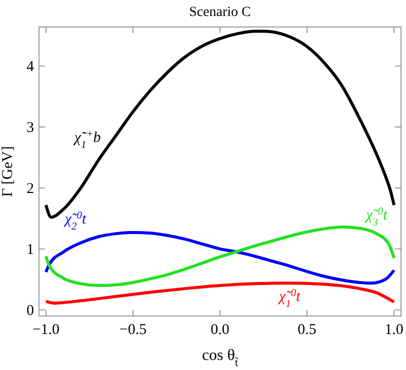 This screenshot has width=406, height=370. Describe the element at coordinates (220, 358) in the screenshot. I see `x-axis-title: cos θ$_{t̃}$` at that location.